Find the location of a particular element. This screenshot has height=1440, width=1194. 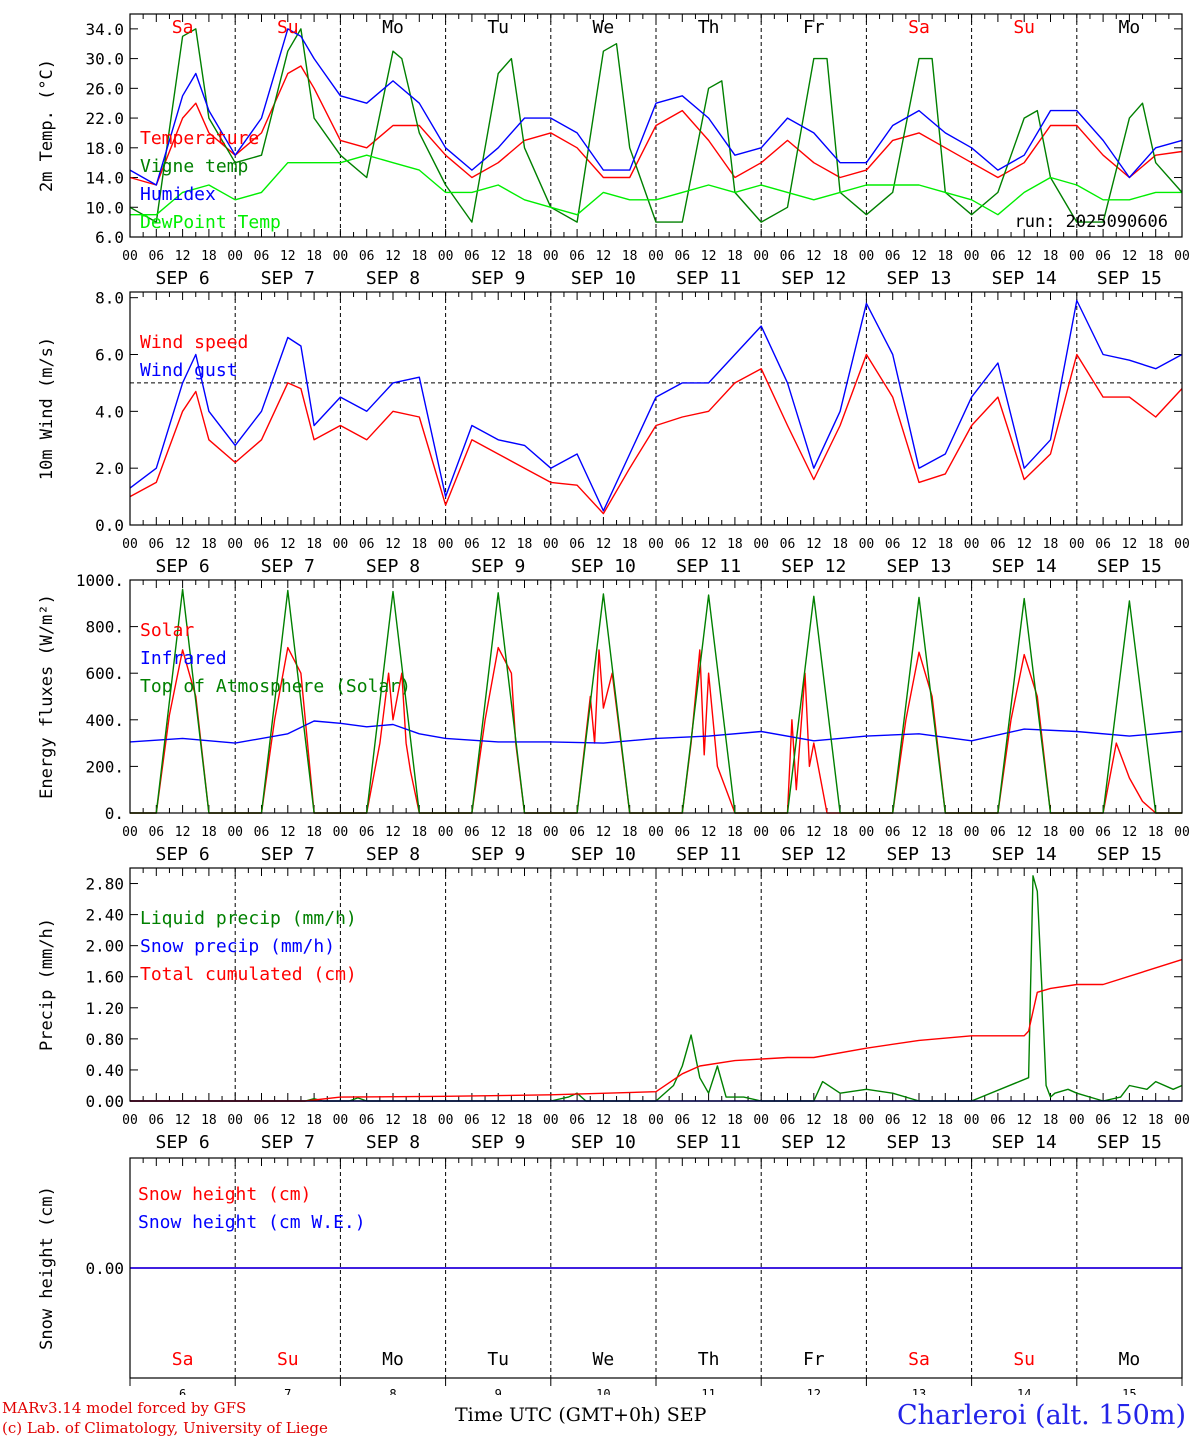

legend-entry: DewPoint Temp is located at coordinates (210, 222).